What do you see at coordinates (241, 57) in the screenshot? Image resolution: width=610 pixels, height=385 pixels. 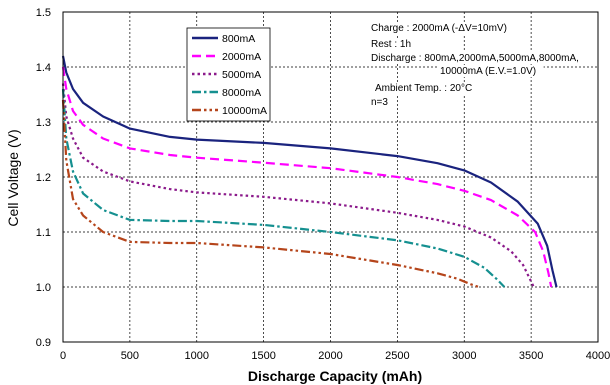 I see `legend-label: 2000mA` at bounding box center [241, 57].